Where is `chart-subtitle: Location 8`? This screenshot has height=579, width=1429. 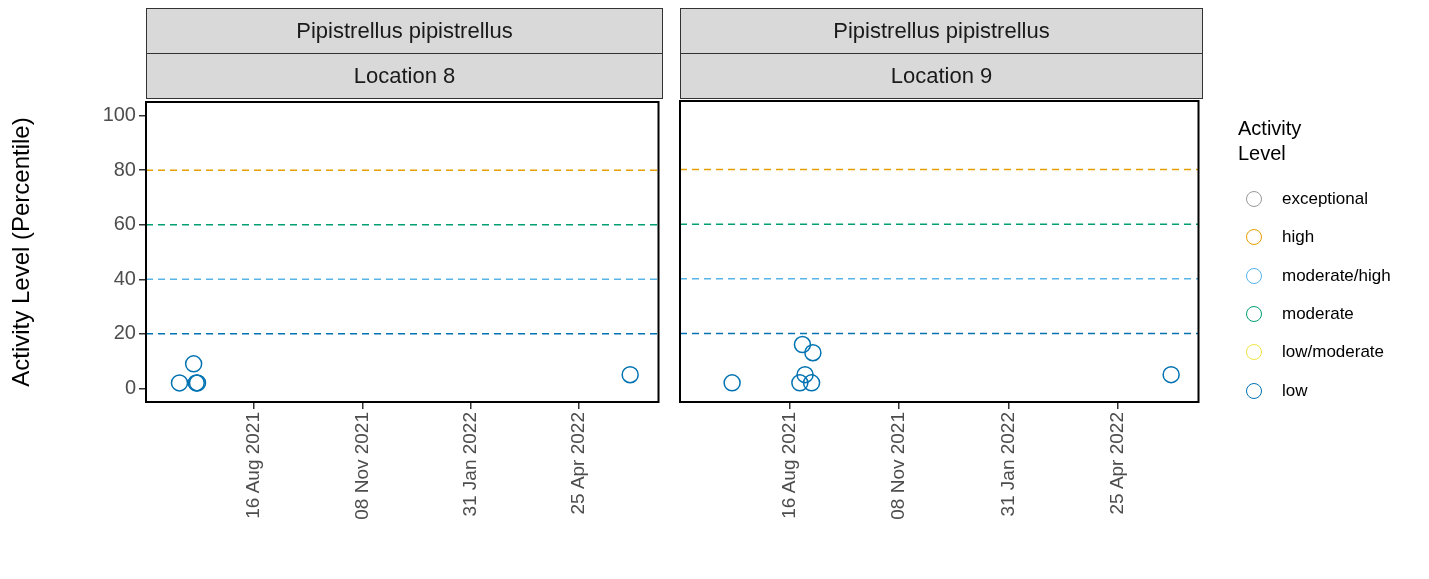
chart-subtitle: Location 8 is located at coordinates (404, 76).